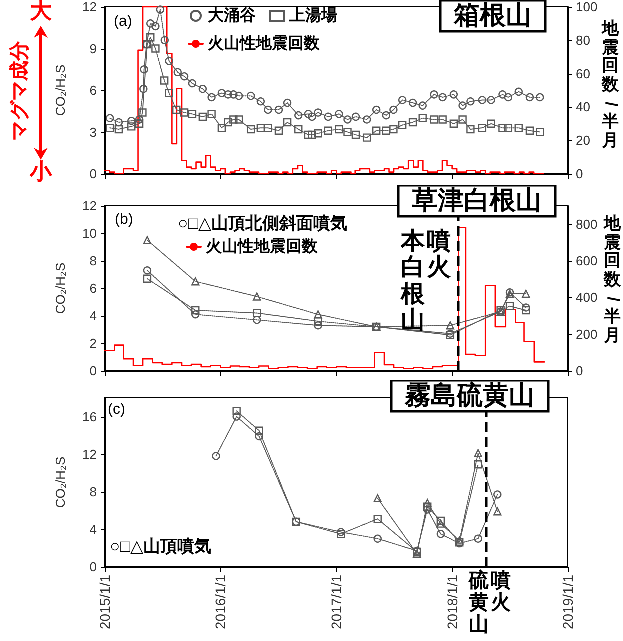 Image resolution: width=623 pixels, height=641 pixels. What do you see at coordinates (492, 15) in the screenshot?
I see `chart-title: 箱根山` at bounding box center [492, 15].